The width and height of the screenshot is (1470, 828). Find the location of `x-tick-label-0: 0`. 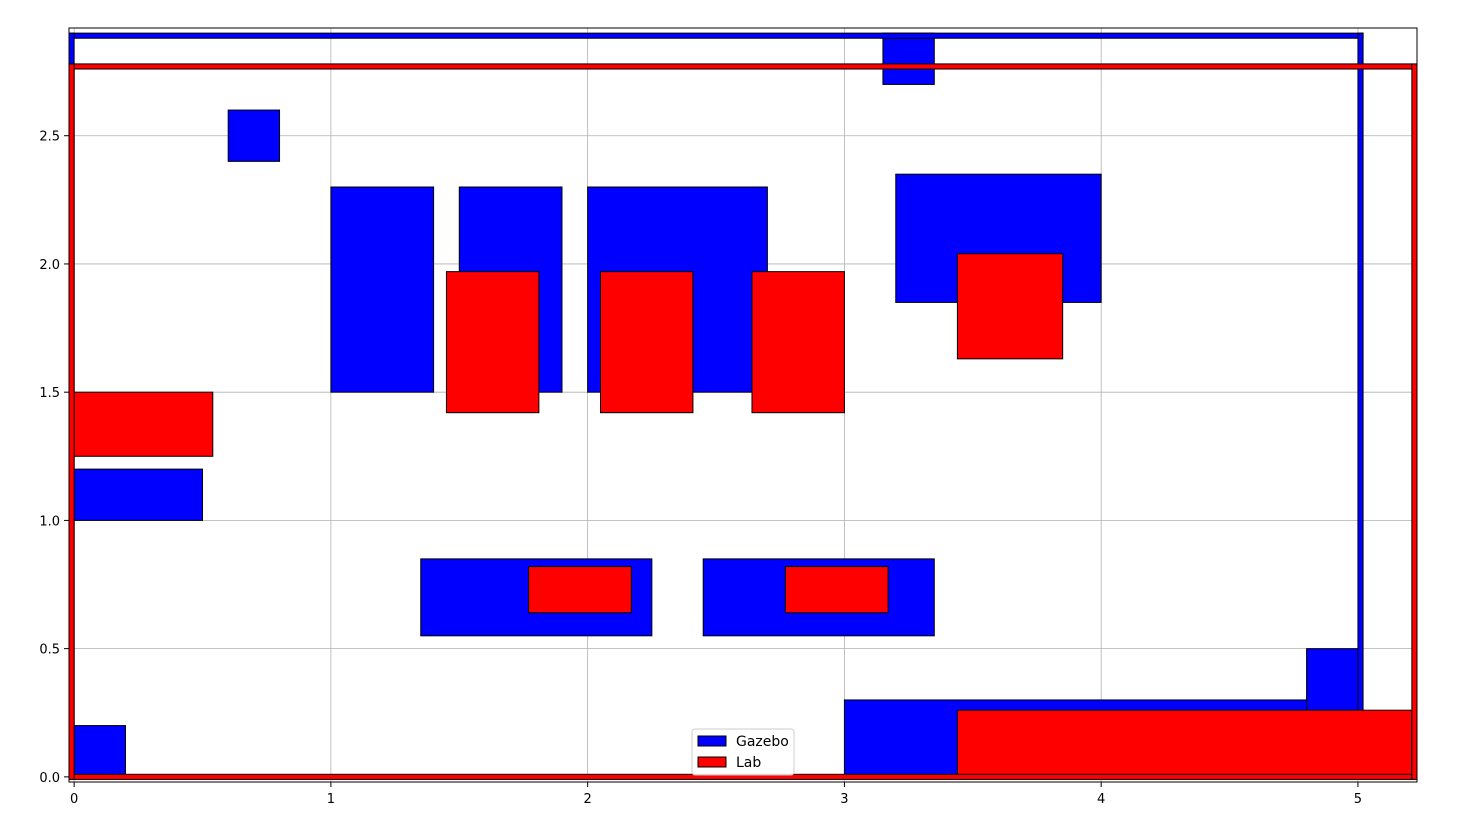

x-tick-label-0: 0 is located at coordinates (74, 799).